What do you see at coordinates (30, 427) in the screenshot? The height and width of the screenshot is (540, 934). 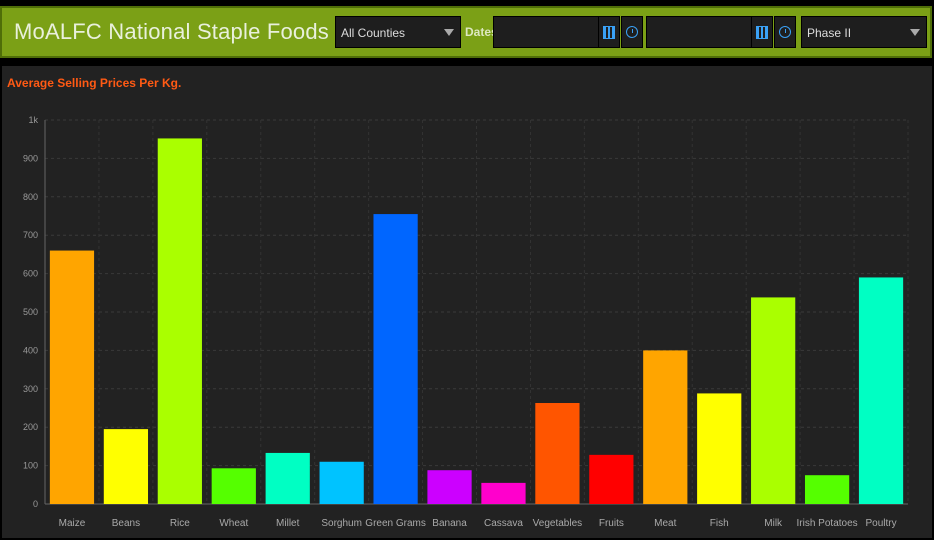 I see `y-tick-label: 200` at bounding box center [30, 427].